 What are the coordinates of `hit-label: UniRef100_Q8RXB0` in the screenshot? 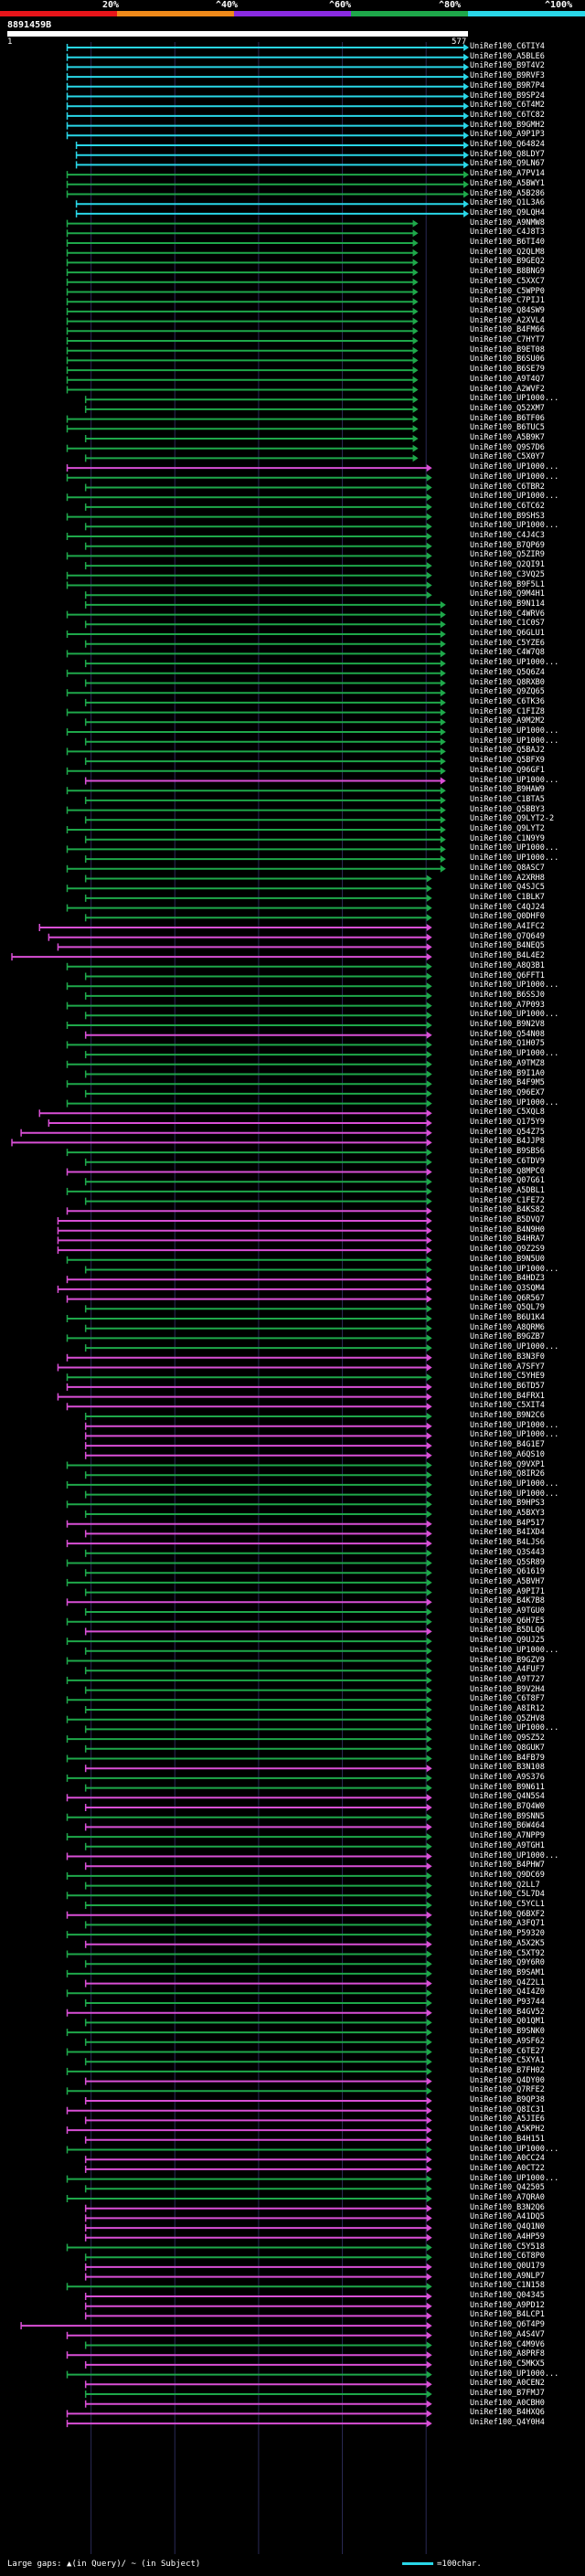 It's located at (508, 682).